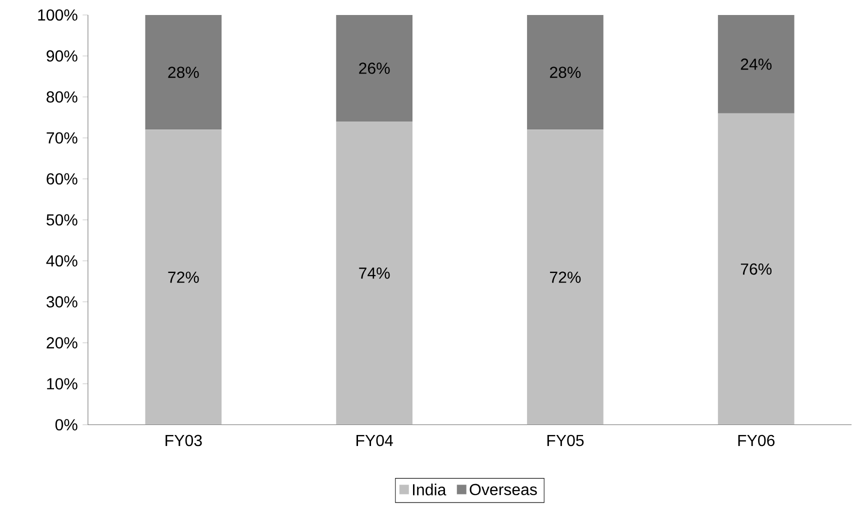 The height and width of the screenshot is (514, 856). I want to click on y-tick-label: 80%, so click(62, 97).